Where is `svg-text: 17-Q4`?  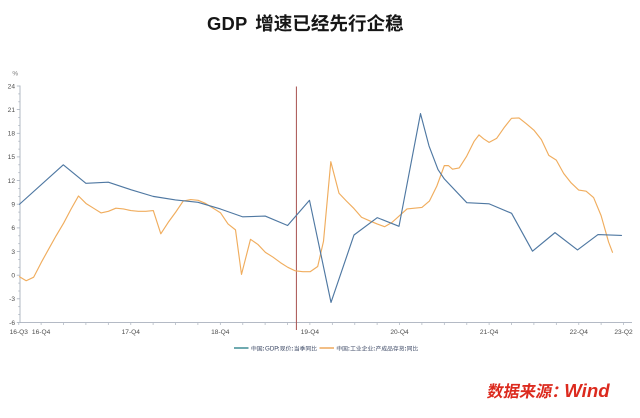
svg-text: 17-Q4 is located at coordinates (131, 332).